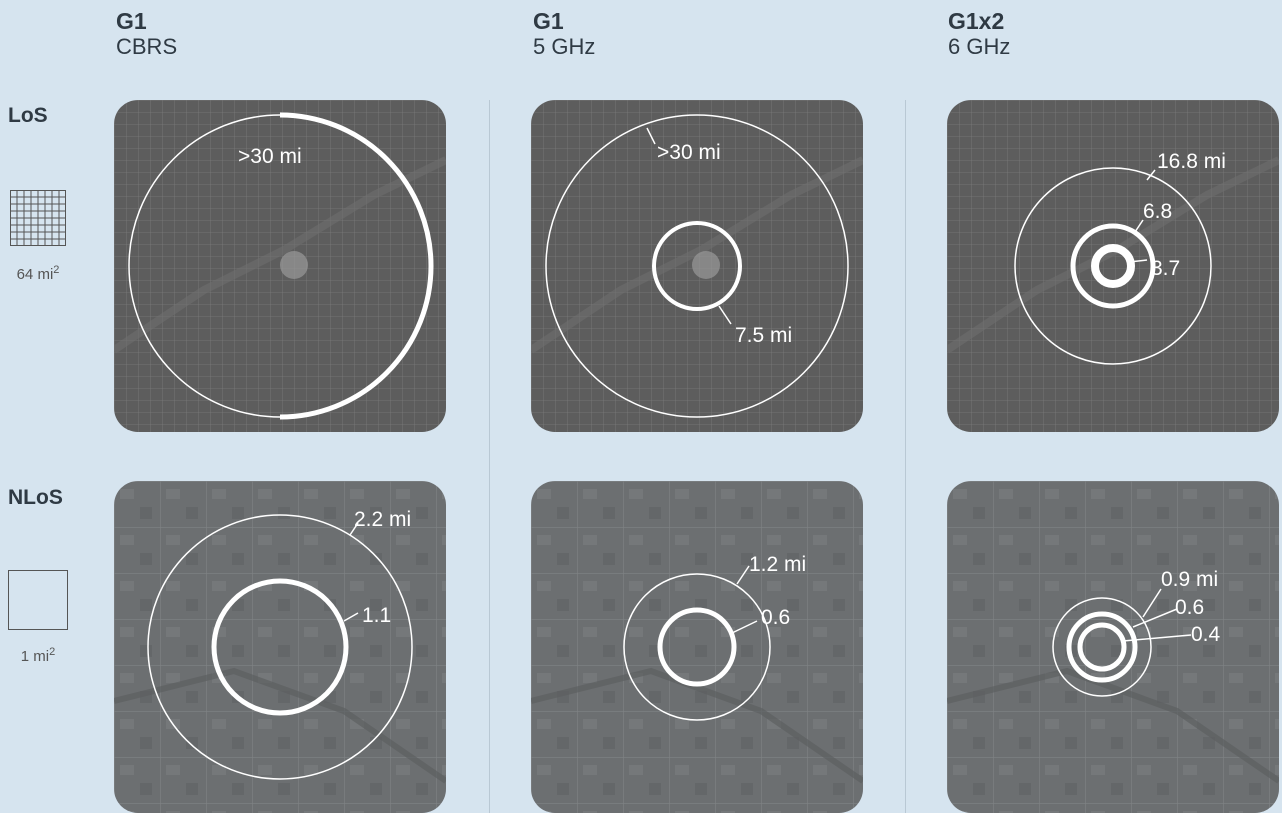  I want to click on grid-scale-icon, so click(38, 218).